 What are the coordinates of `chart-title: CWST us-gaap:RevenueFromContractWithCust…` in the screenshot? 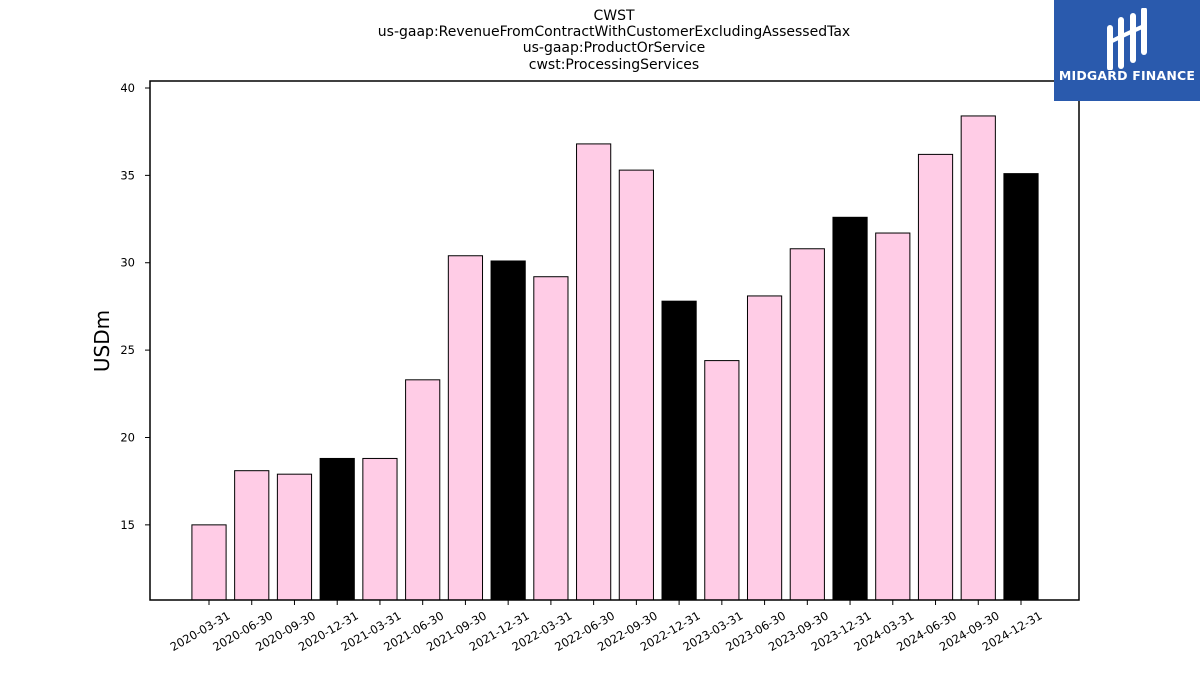 It's located at (614, 40).